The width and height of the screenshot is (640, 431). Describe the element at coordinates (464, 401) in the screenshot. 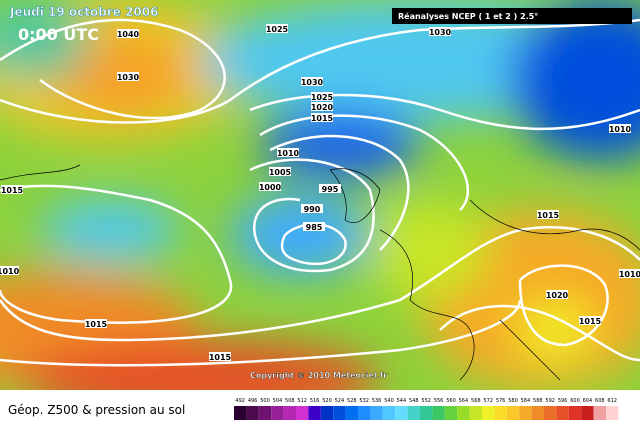

I see `colorbar-label: 564` at that location.